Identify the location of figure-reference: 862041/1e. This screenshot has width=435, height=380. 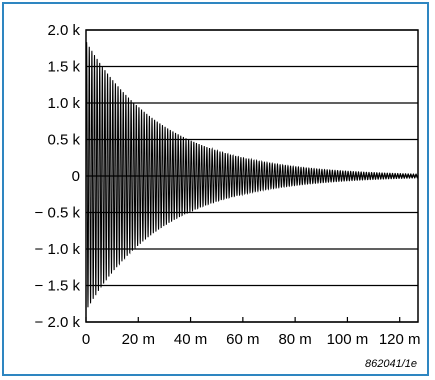
(391, 364).